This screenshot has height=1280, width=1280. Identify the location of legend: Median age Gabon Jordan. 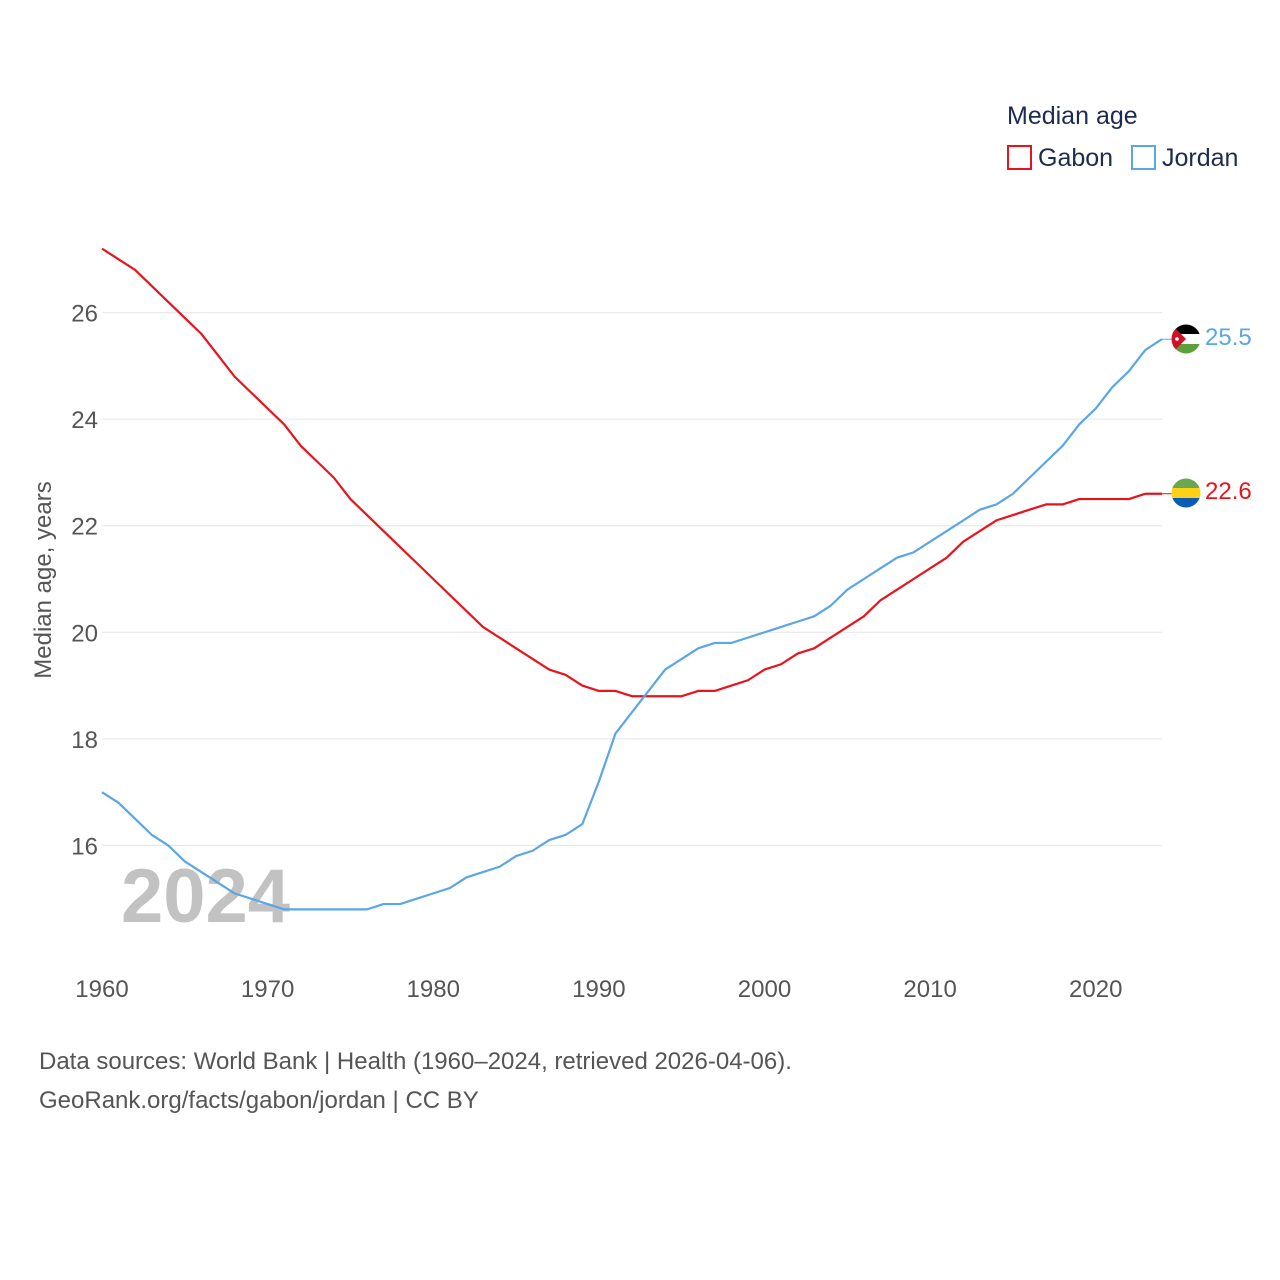
(1122, 137).